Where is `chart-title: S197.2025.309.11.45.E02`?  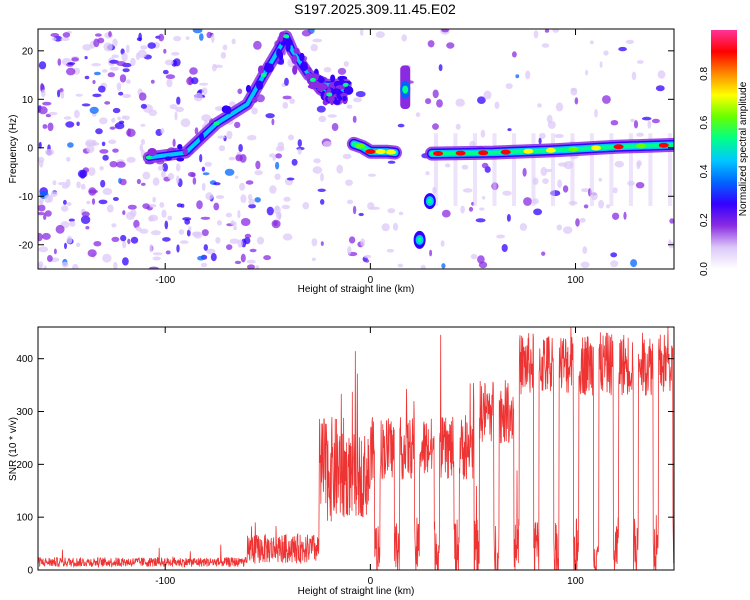
chart-title: S197.2025.309.11.45.E02 is located at coordinates (375, 9).